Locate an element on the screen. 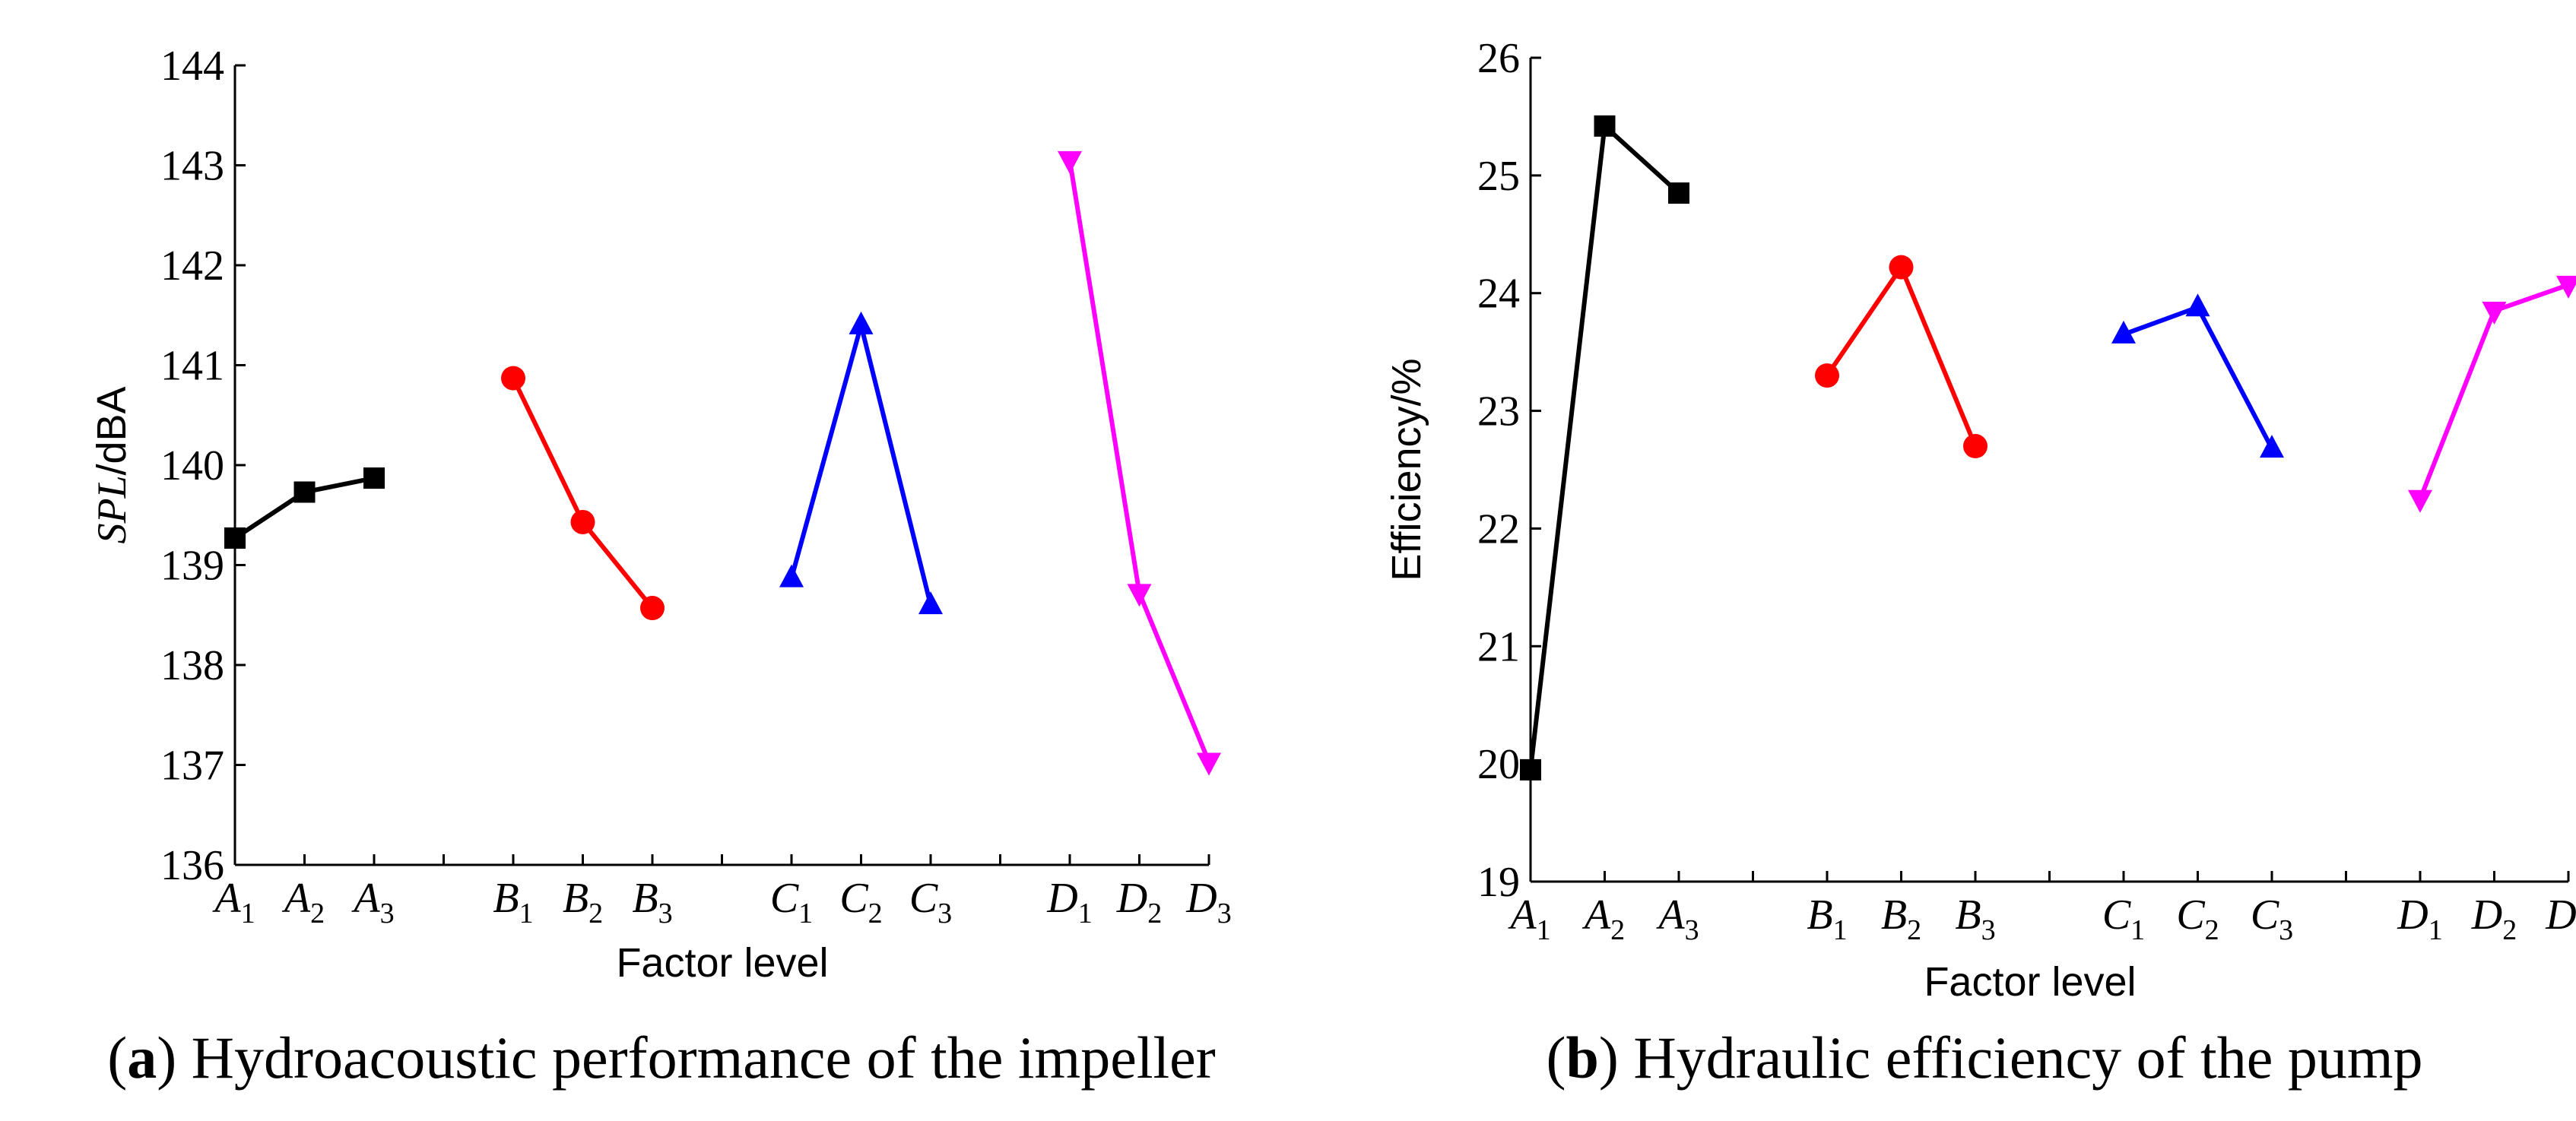  y-tick-label: 19 is located at coordinates (1498, 882).